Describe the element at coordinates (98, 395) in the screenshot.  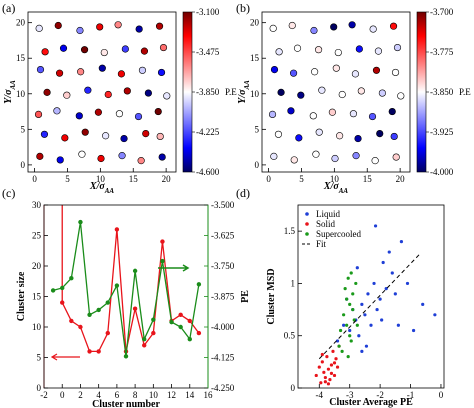
I see `x-tick-label: 4` at that location.